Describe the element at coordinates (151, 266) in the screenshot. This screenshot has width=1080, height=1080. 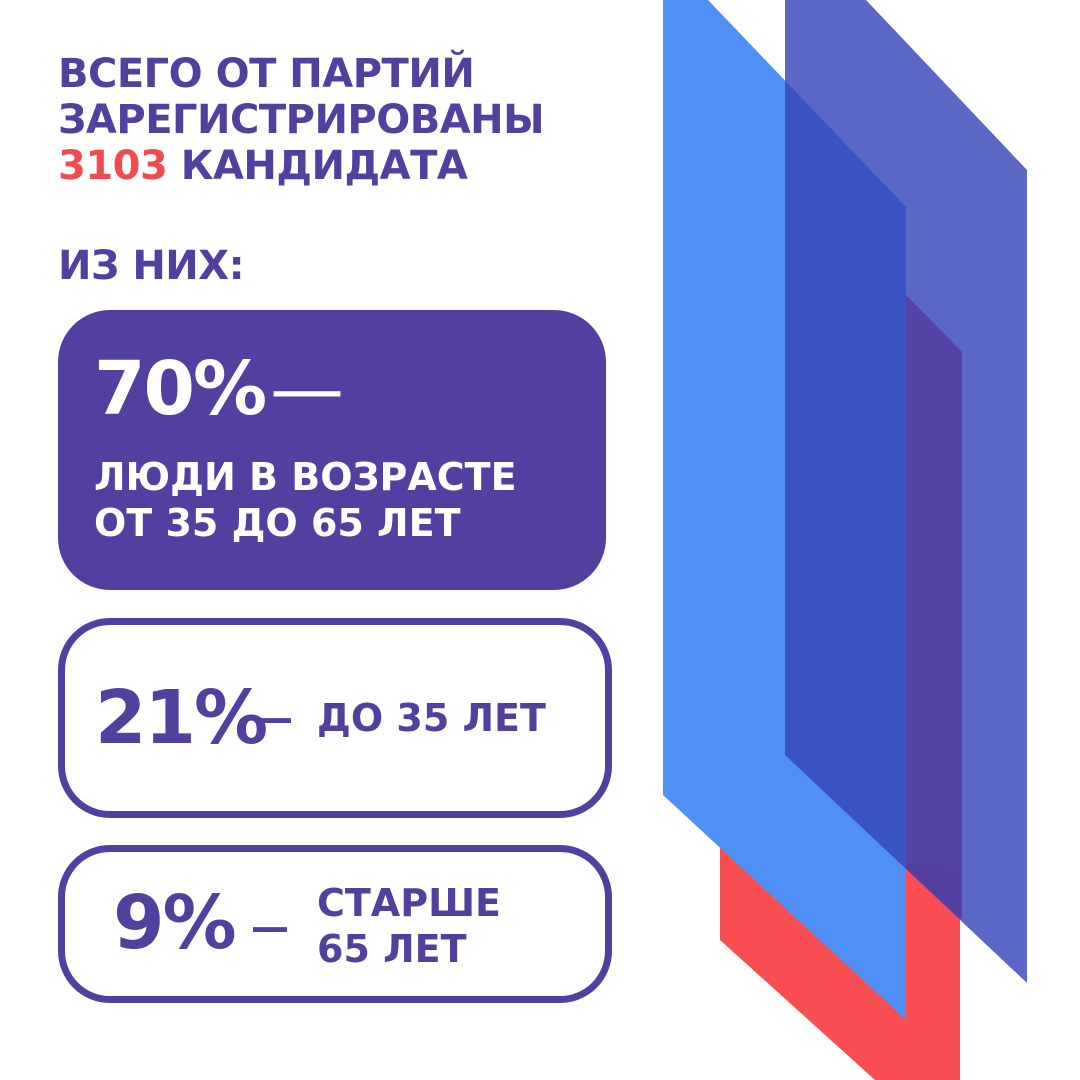
I see `subheader: ИЗ НИХ:` at that location.